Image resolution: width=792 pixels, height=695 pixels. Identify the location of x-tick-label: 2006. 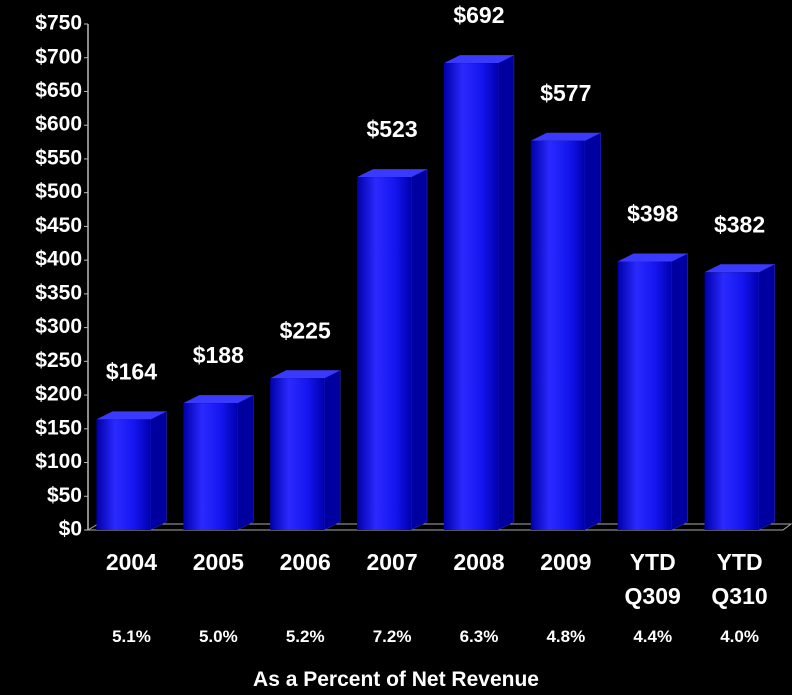
(305, 562).